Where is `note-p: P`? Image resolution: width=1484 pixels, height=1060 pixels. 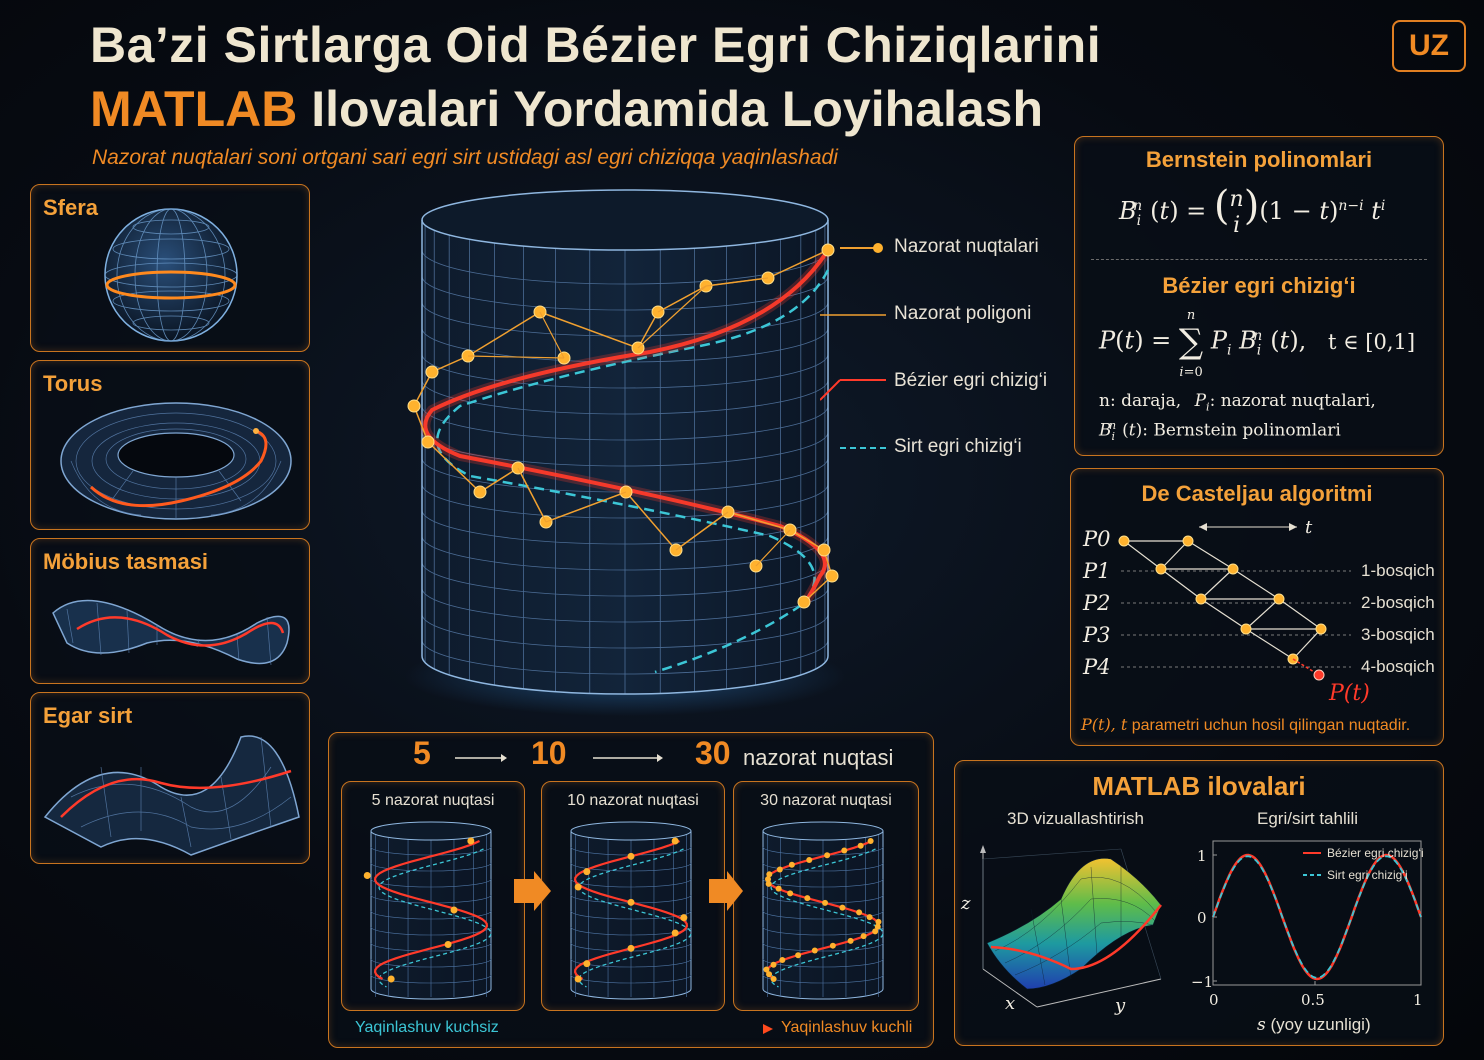
note-p: P is located at coordinates (1200, 401).